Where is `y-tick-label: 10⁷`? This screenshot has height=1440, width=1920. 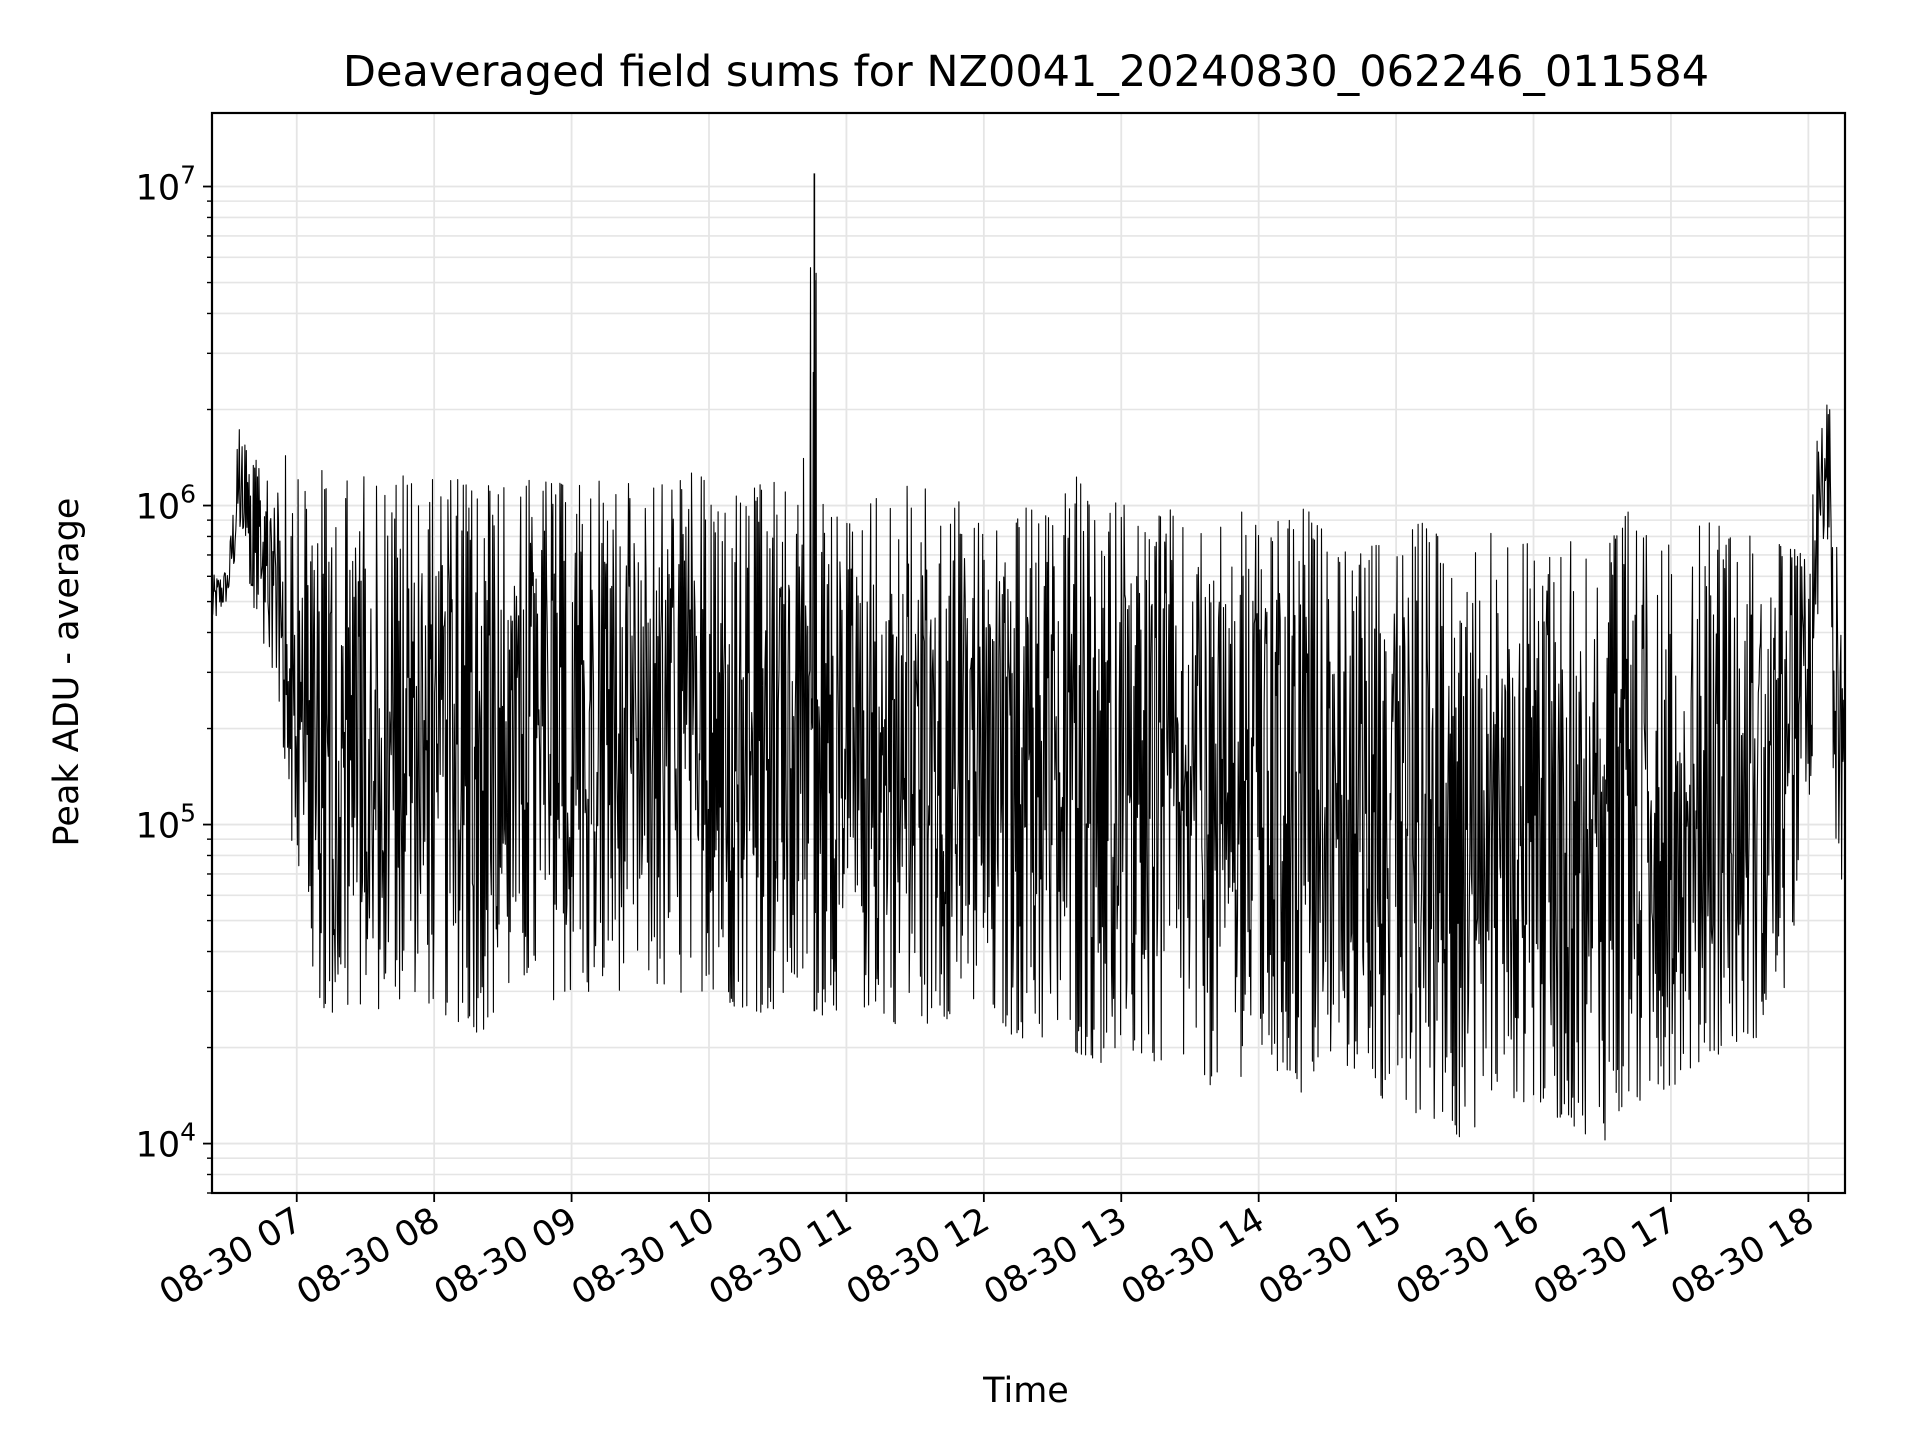
y-tick-label: 10⁷ is located at coordinates (166, 185).